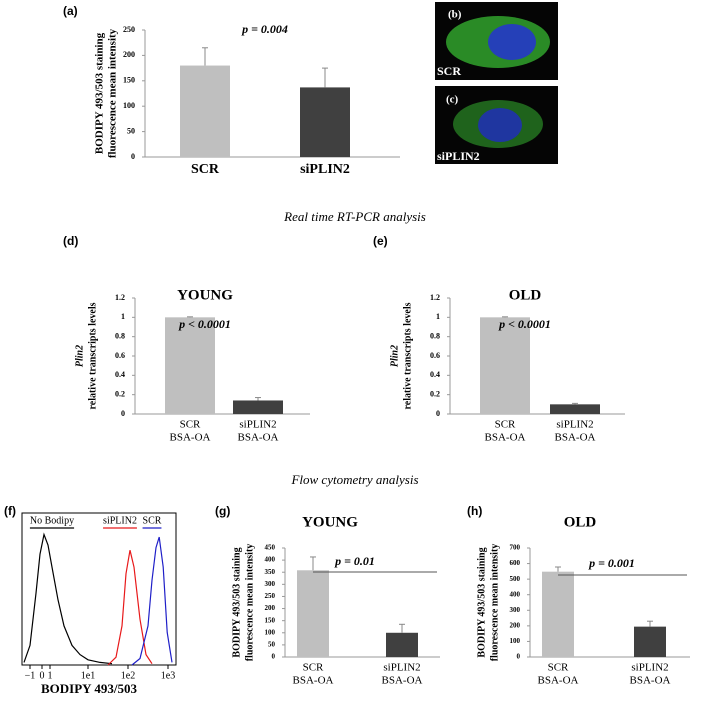 The image size is (709, 708). What do you see at coordinates (270, 572) in the screenshot?
I see `y-tick-label: 350` at bounding box center [270, 572].